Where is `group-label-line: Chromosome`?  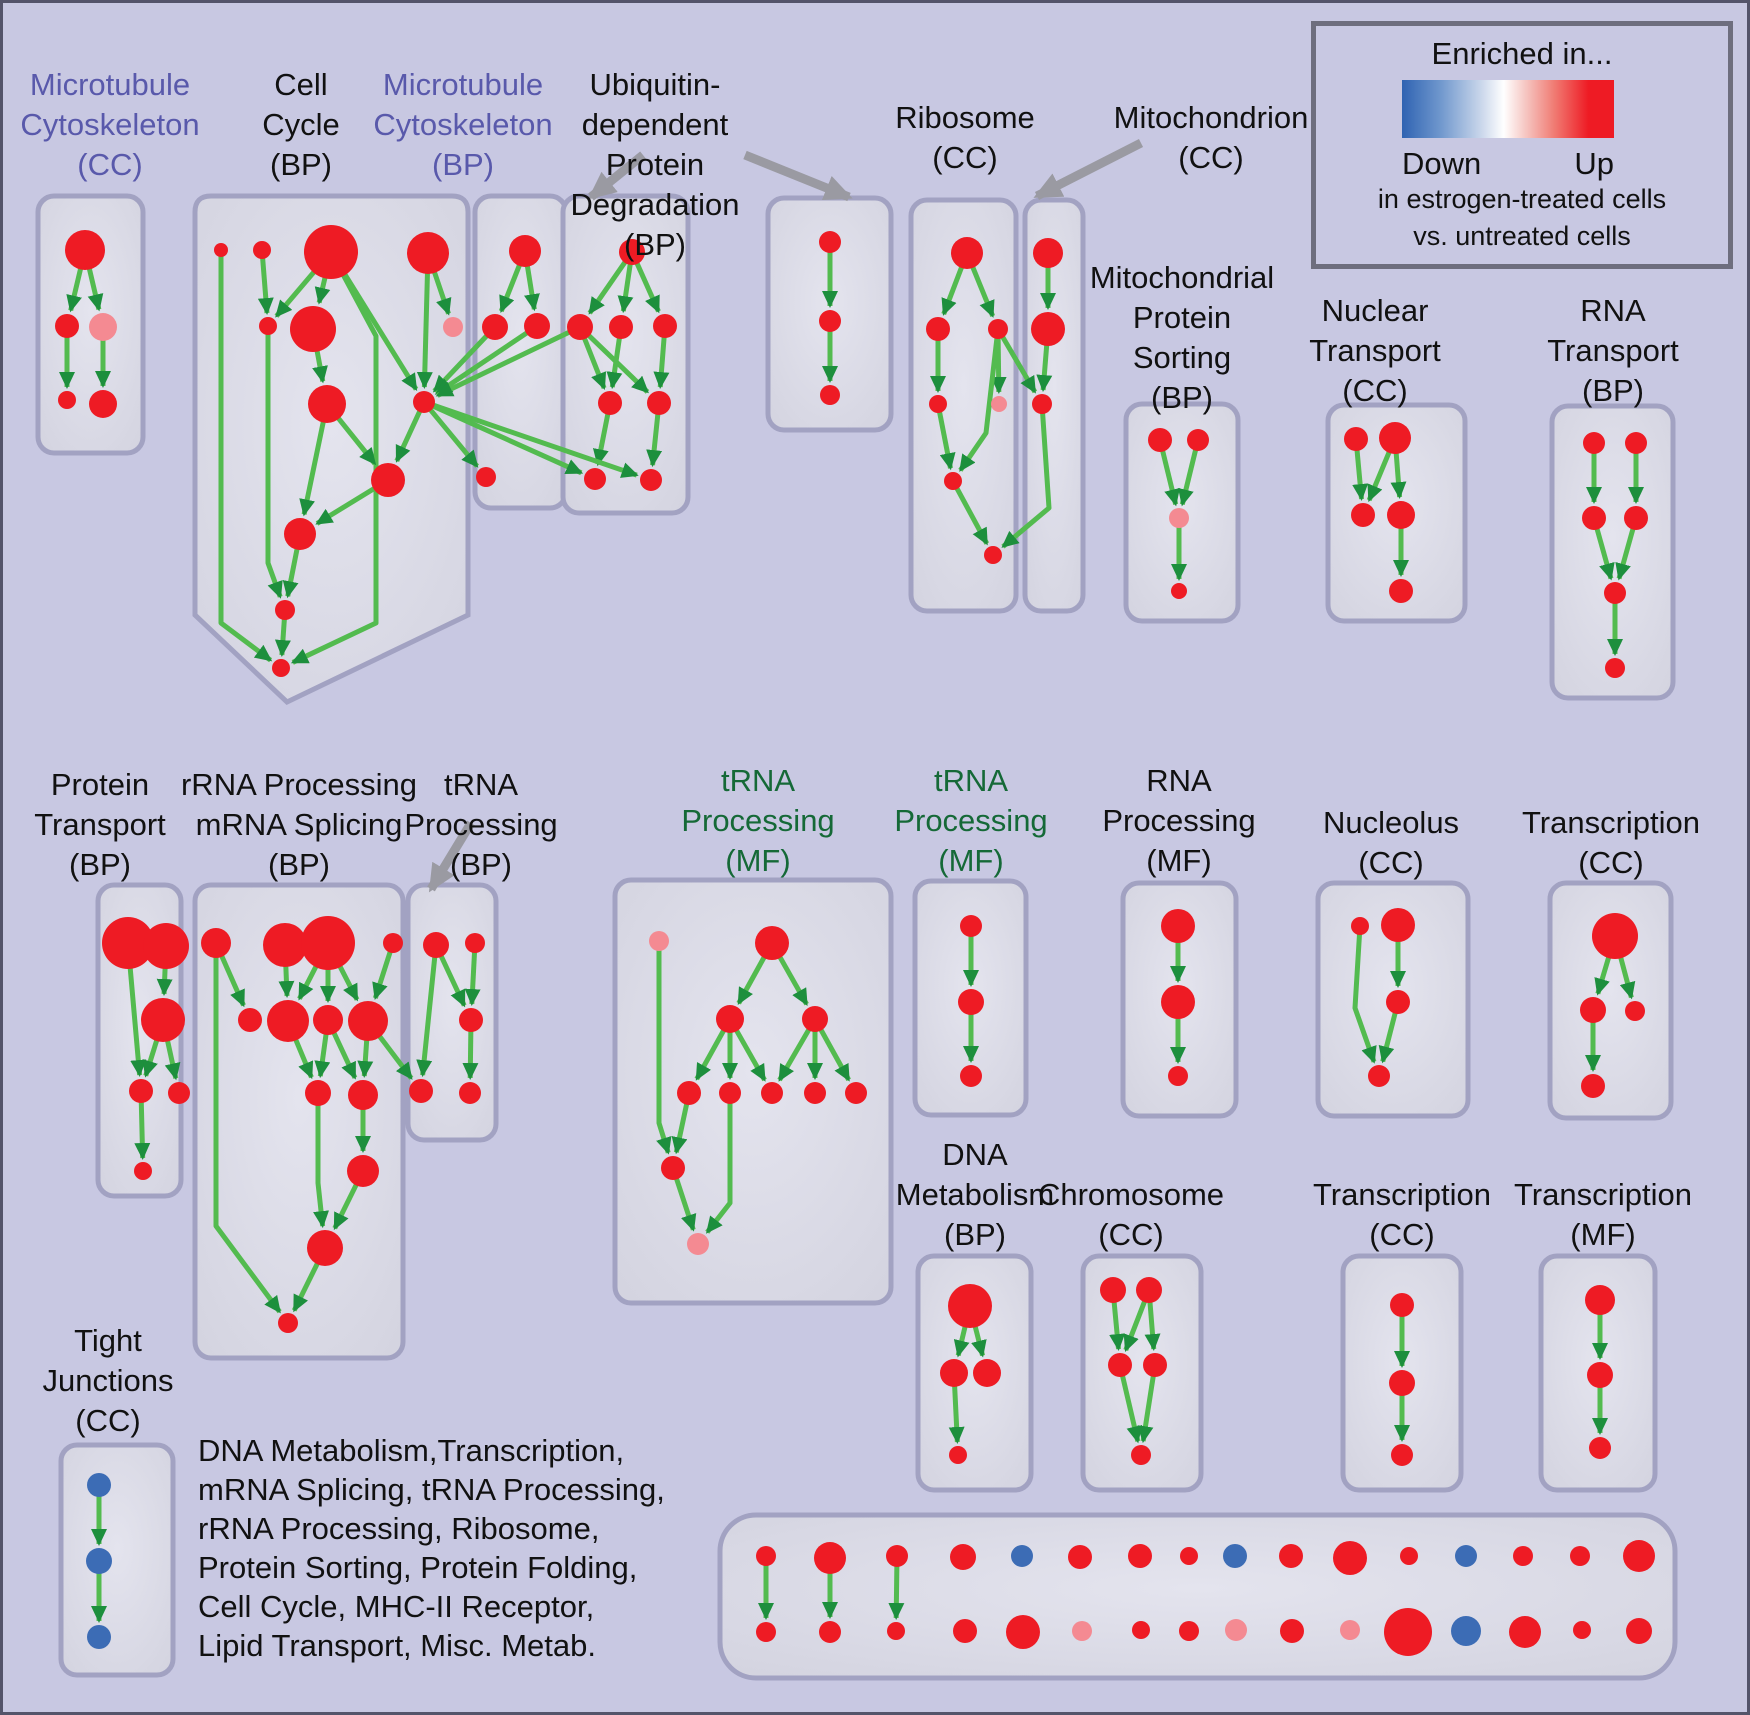 group-label-line: Chromosome is located at coordinates (1131, 1194).